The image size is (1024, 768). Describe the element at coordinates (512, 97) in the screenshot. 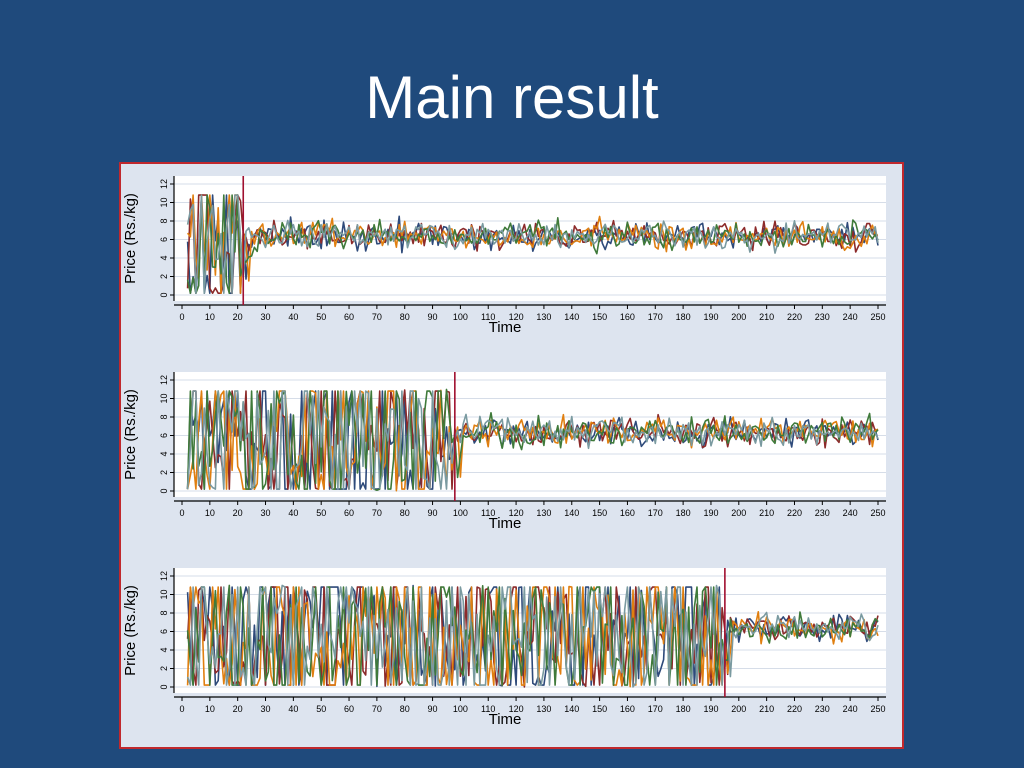

I see `slide-title: Main result` at that location.